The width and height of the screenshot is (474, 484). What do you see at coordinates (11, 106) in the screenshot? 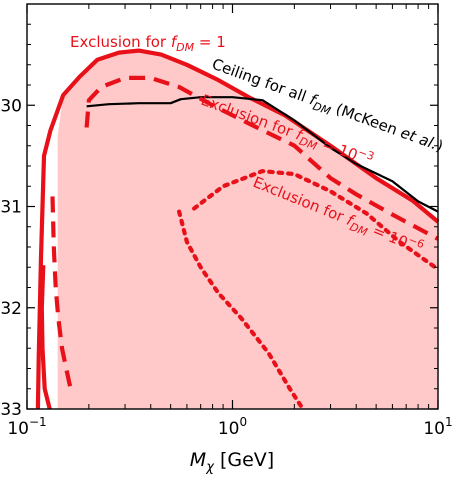
I see `y-tick-label: 30` at bounding box center [11, 106].